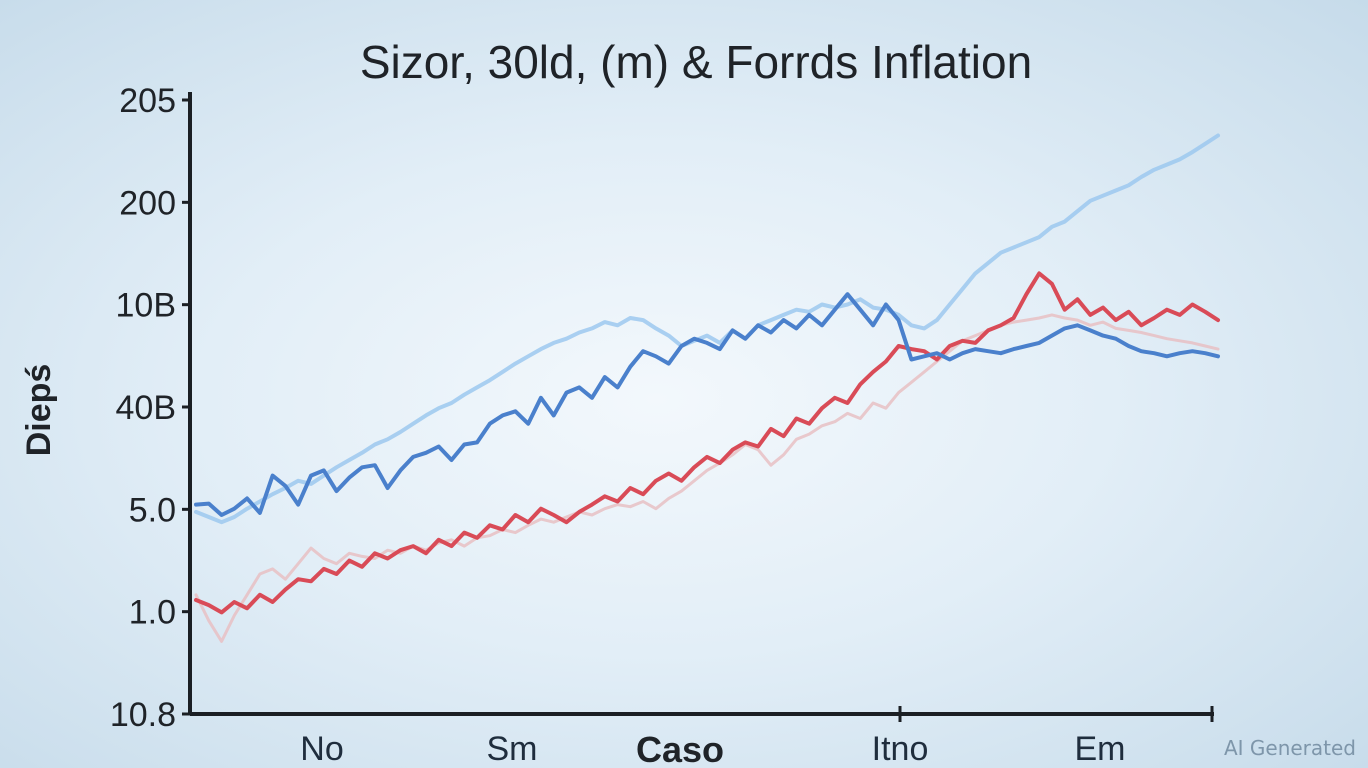 The height and width of the screenshot is (768, 1368). Describe the element at coordinates (696, 62) in the screenshot. I see `chart-title: Sizor, 30ld, (m) & Forrds Inflation` at that location.